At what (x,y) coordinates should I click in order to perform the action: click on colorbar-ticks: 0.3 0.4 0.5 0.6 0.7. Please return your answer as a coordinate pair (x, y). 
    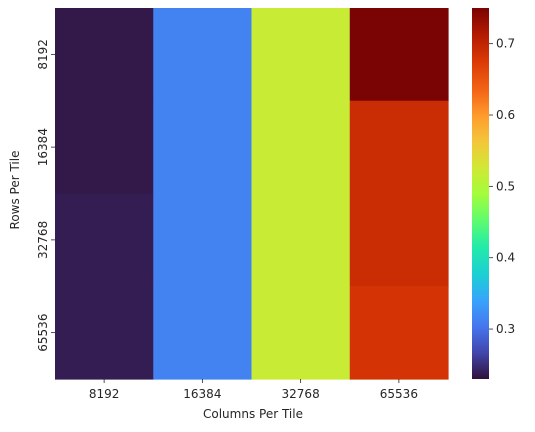
    Looking at the image, I should click on (502, 186).